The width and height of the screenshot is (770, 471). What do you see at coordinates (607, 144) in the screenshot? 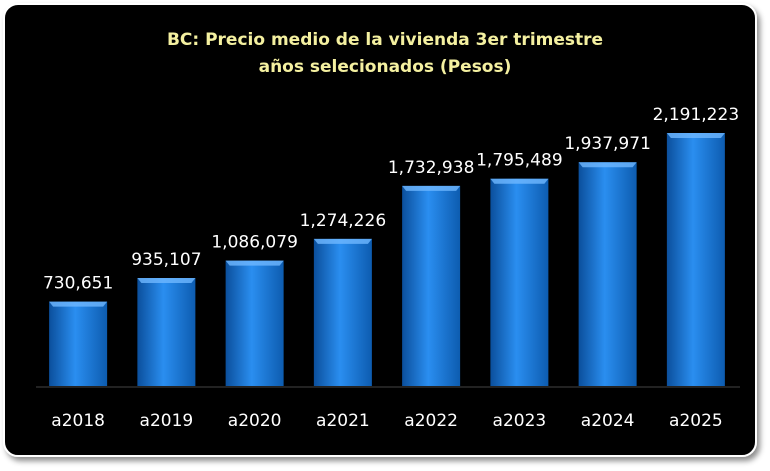
I see `value-label: 1,937,971` at bounding box center [607, 144].